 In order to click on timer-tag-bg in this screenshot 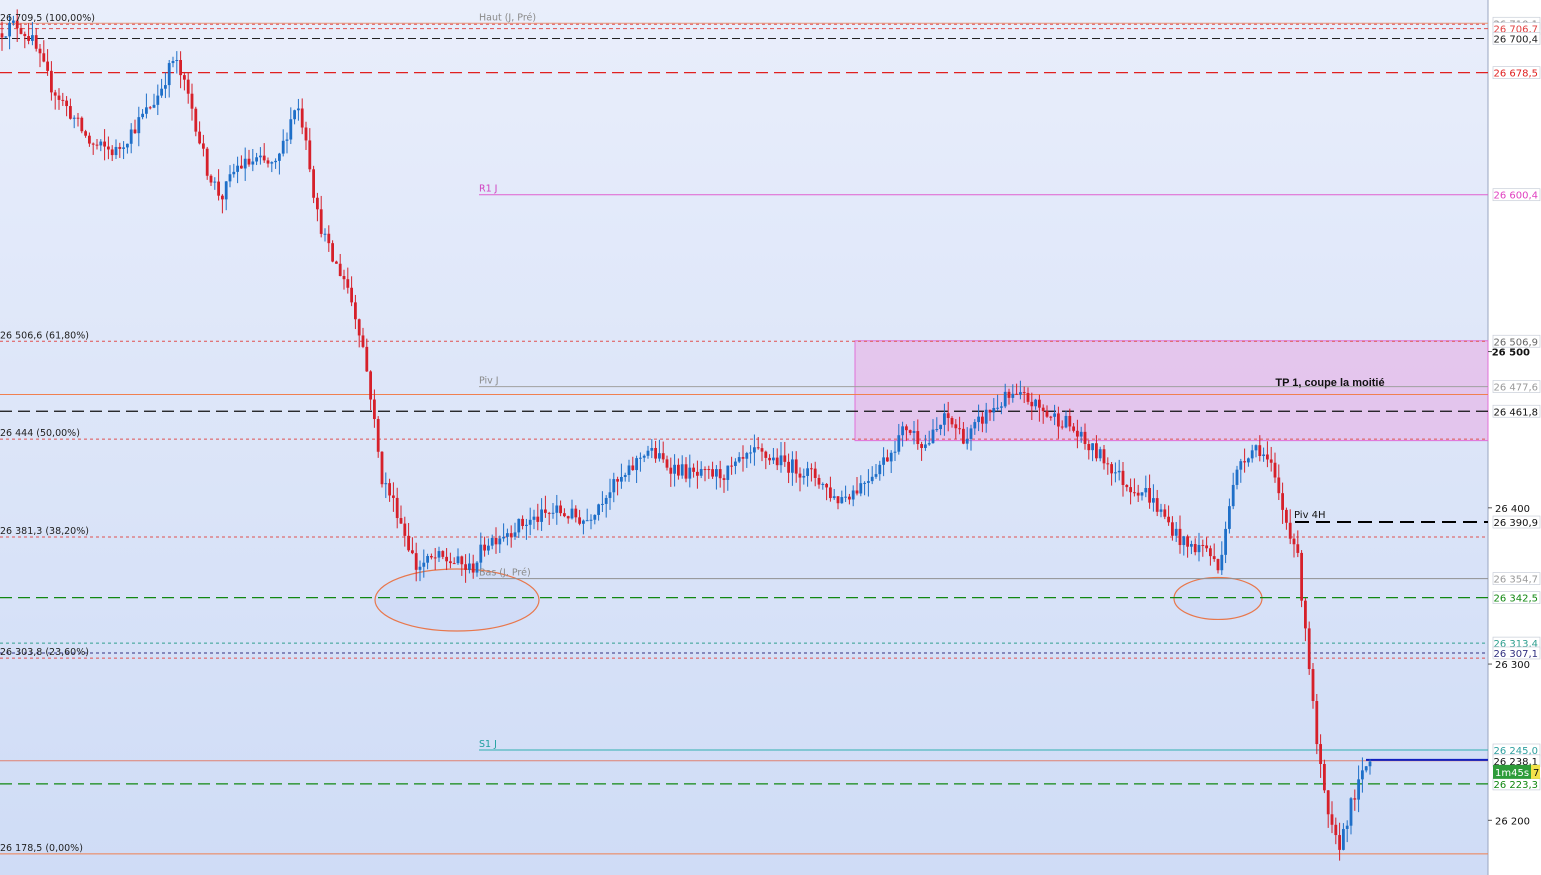, I will do `click(1516, 771)`.